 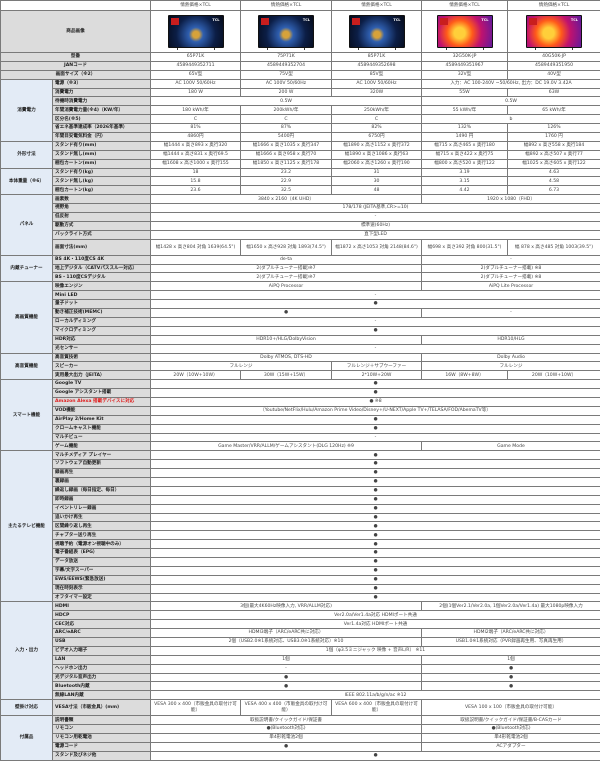 I want to click on spec-value: 3840 x 2160（4K UHD）, so click(x=286, y=199).